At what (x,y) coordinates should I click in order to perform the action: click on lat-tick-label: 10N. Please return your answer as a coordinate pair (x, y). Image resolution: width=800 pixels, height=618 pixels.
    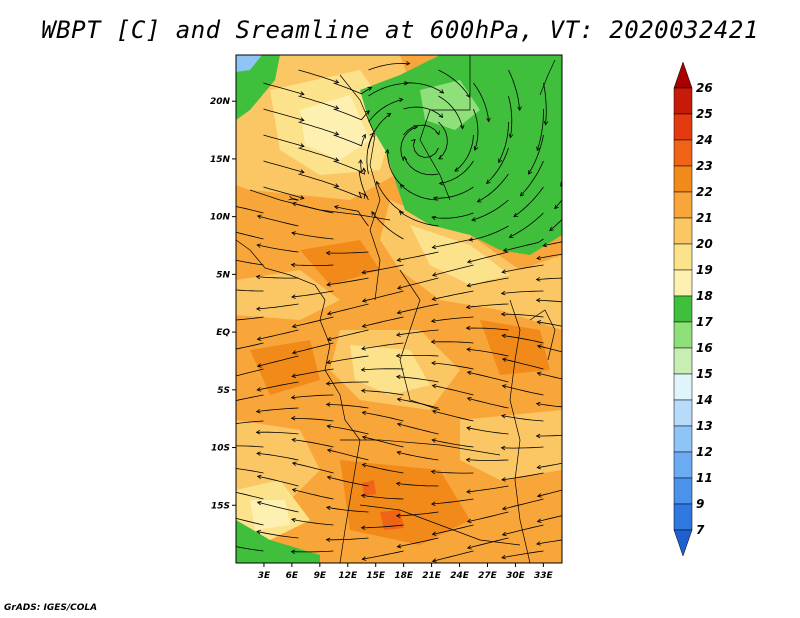
    Looking at the image, I should click on (220, 218).